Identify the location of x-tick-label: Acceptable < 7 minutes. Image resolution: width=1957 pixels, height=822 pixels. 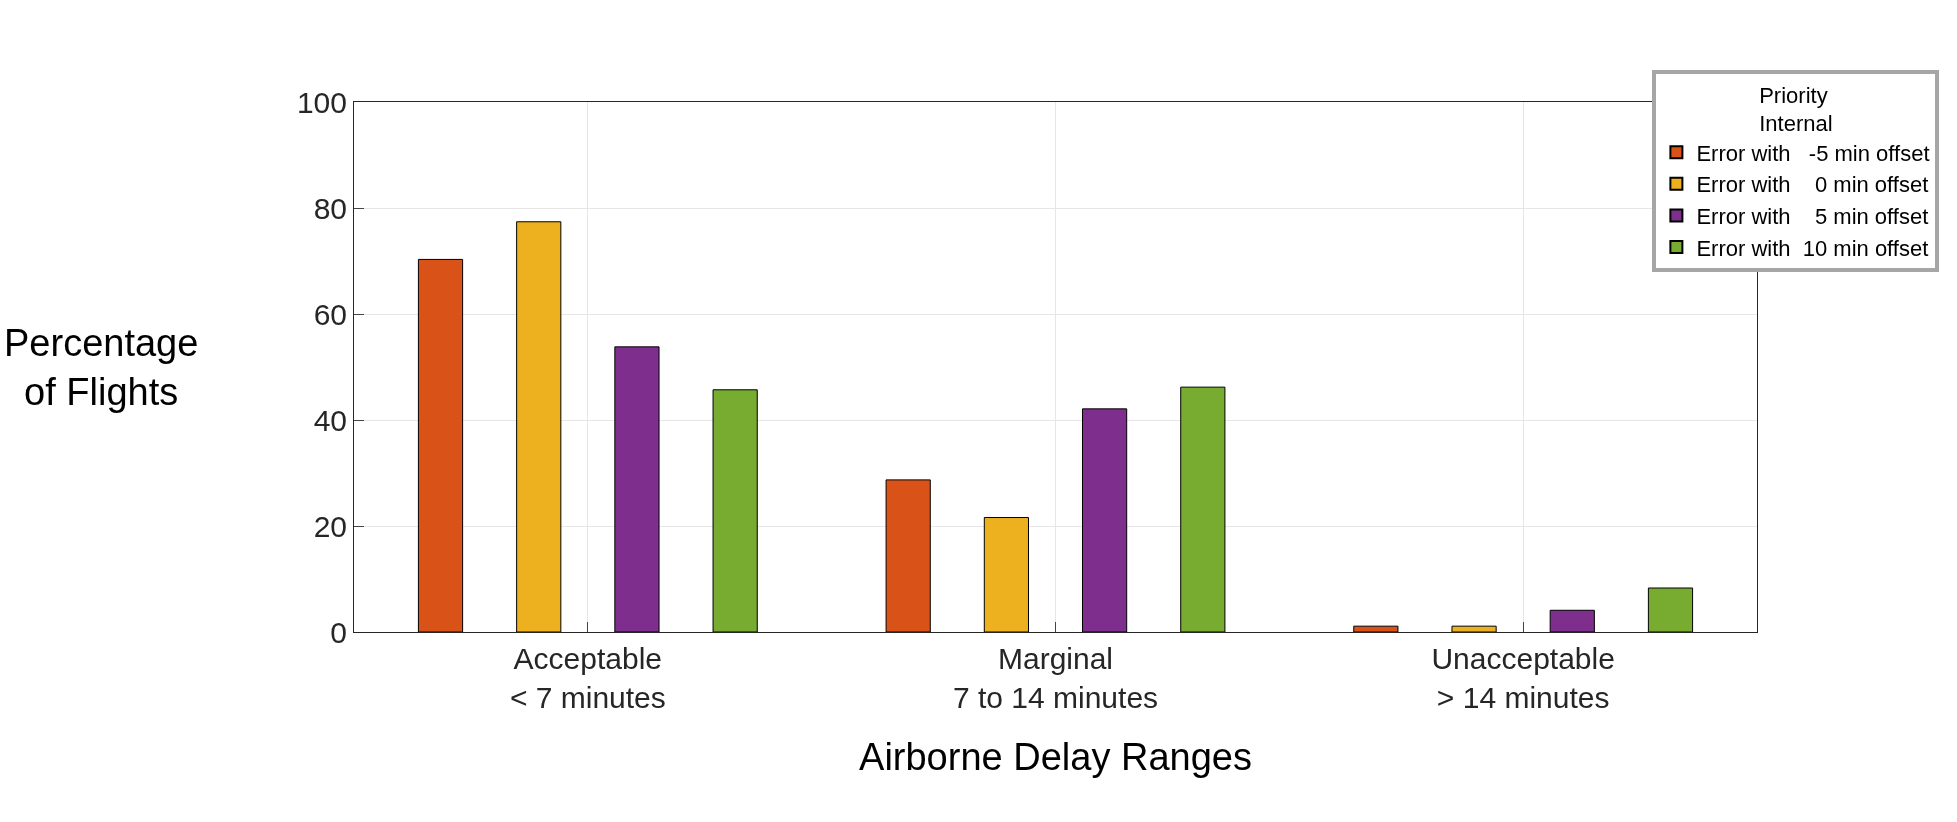
(587, 678).